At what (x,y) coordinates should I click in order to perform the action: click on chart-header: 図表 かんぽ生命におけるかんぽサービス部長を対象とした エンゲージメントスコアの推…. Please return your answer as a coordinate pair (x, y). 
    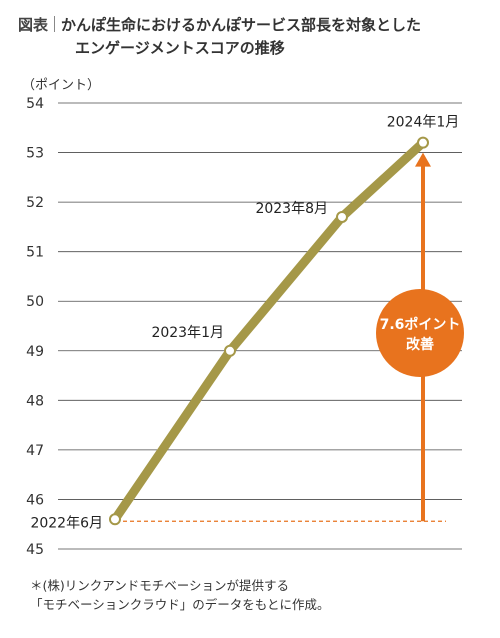
    Looking at the image, I should click on (253, 37).